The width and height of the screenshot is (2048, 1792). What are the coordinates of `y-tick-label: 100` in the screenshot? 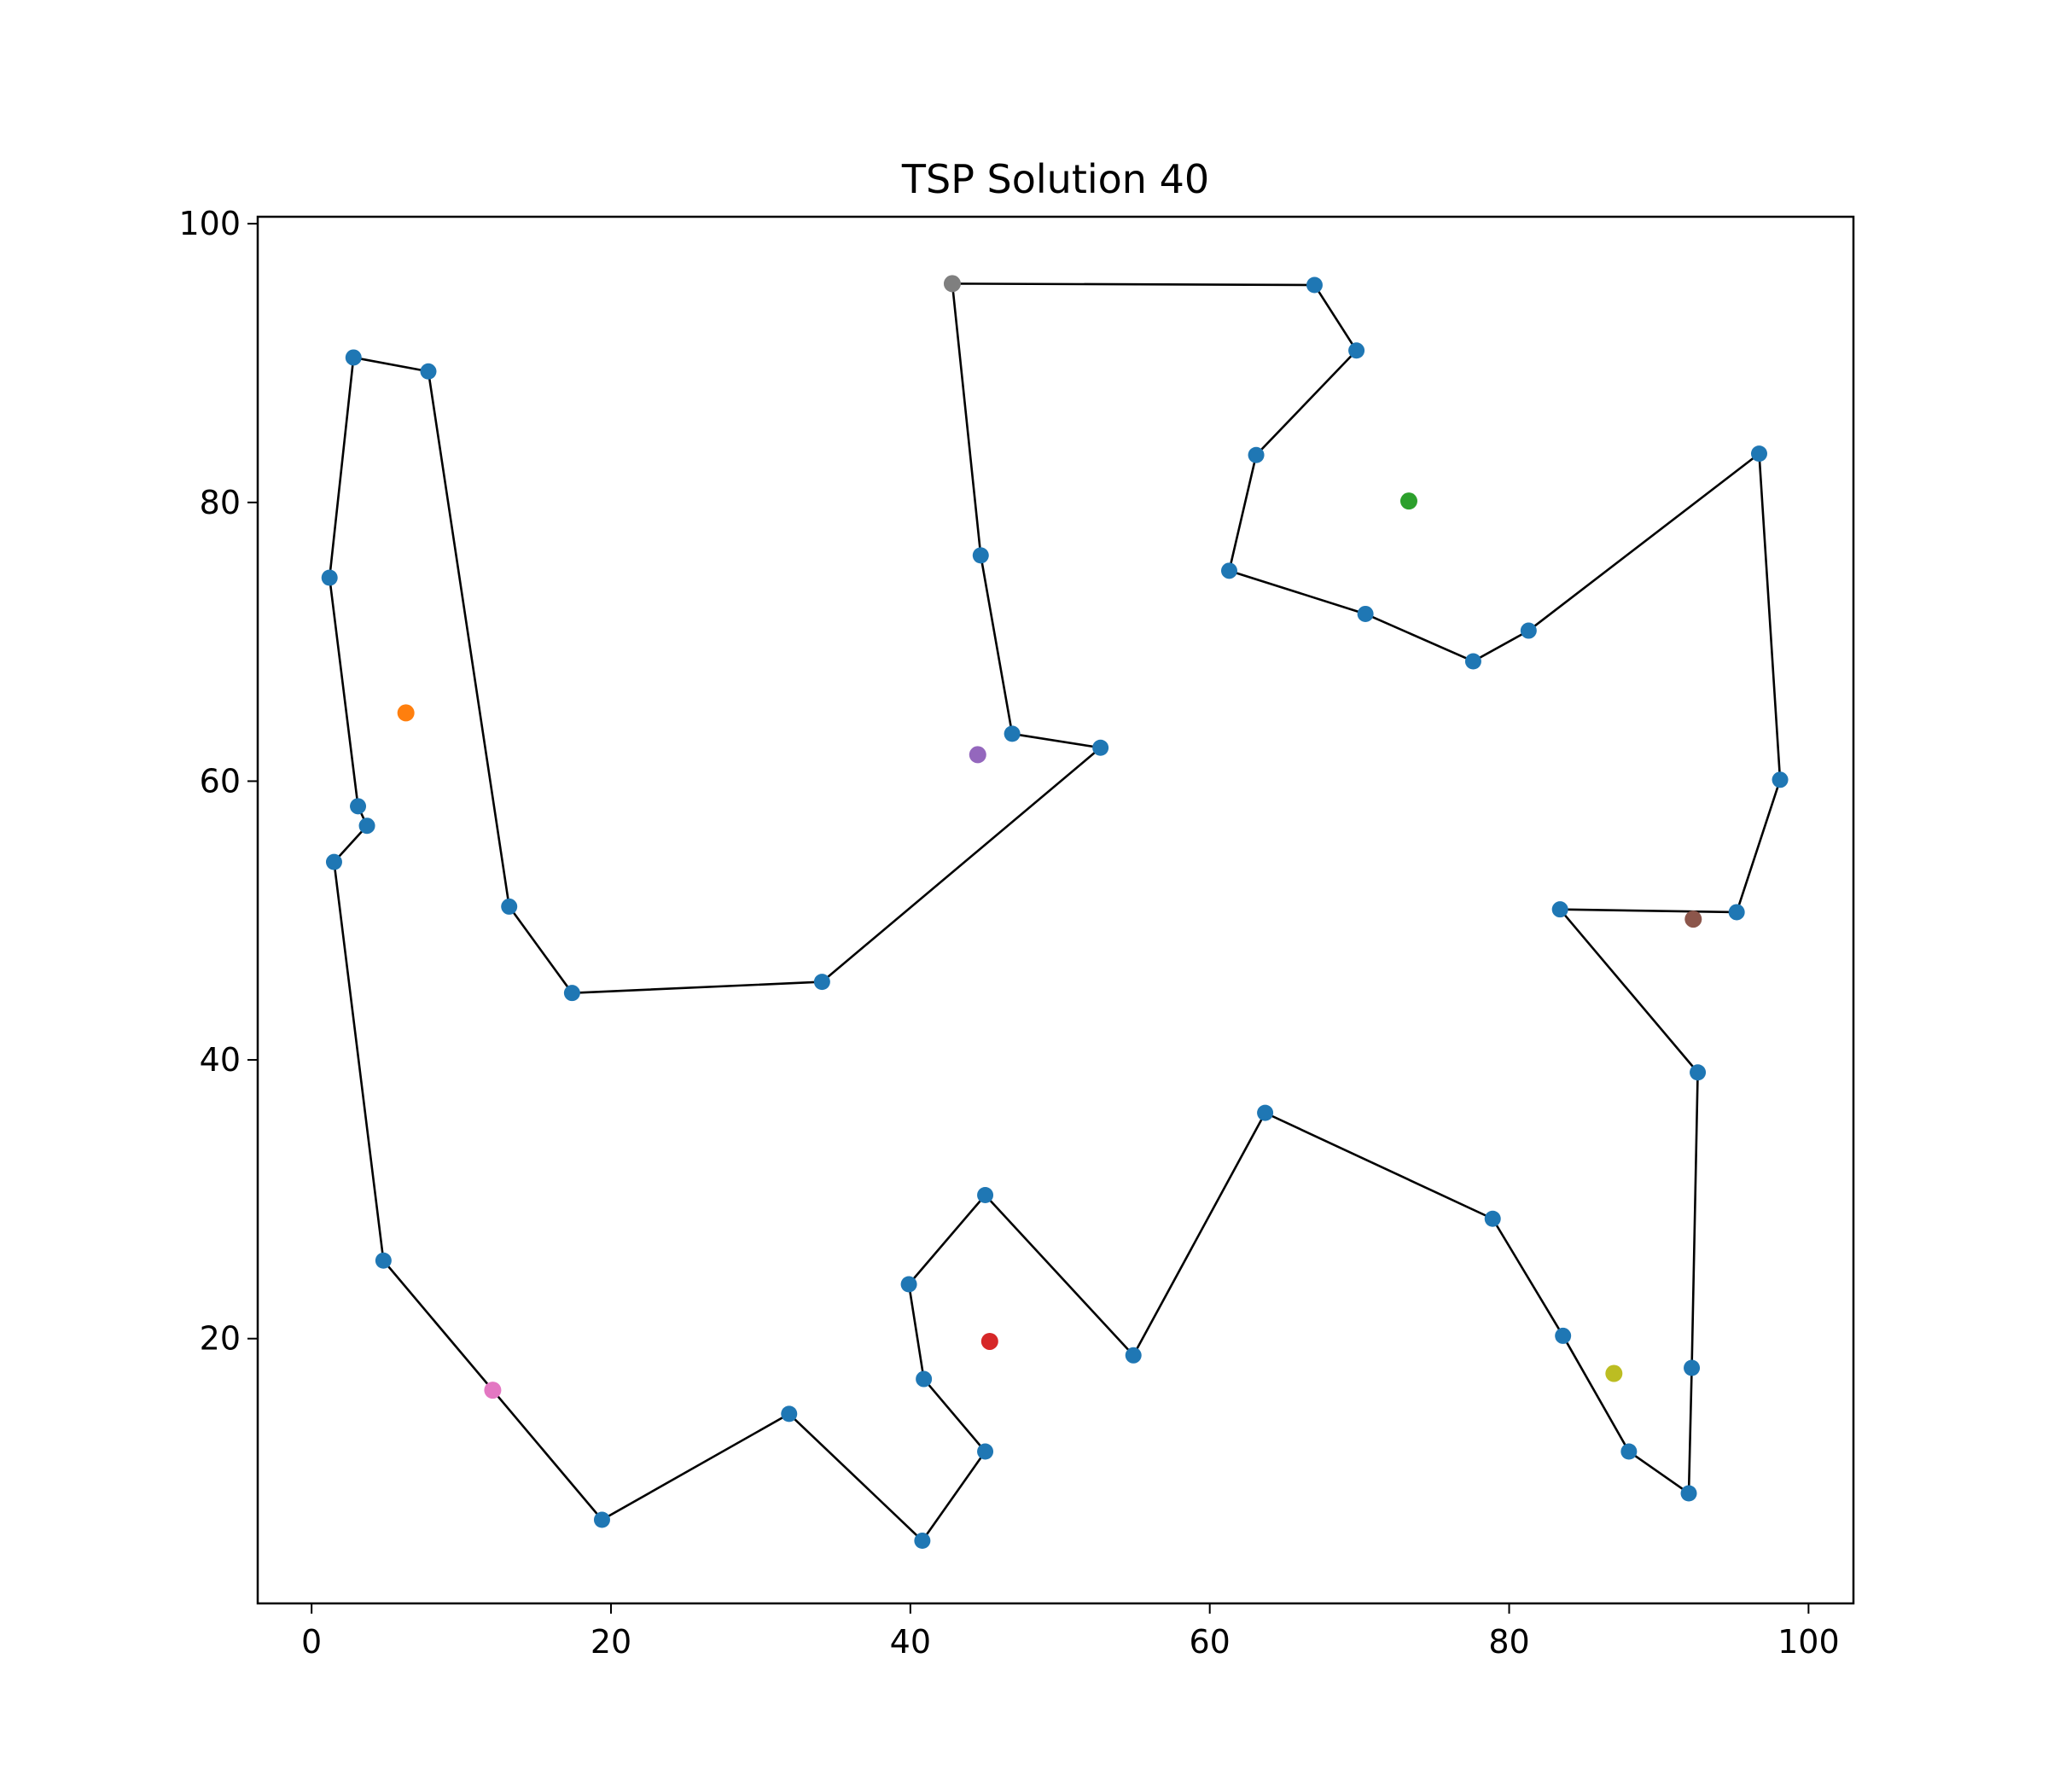 It's located at (209, 224).